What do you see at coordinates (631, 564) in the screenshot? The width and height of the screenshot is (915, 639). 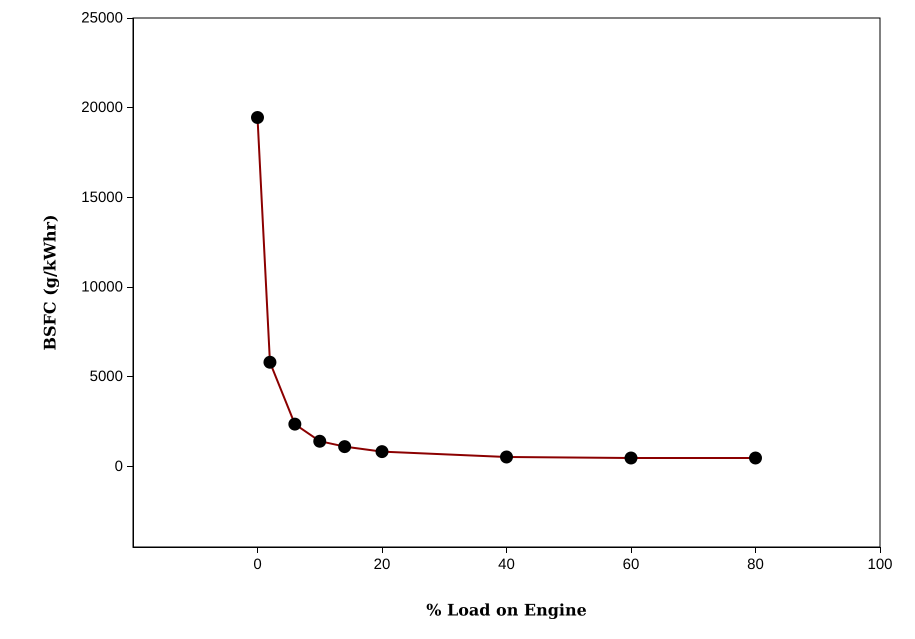 I see `x-tick-label: 60` at bounding box center [631, 564].